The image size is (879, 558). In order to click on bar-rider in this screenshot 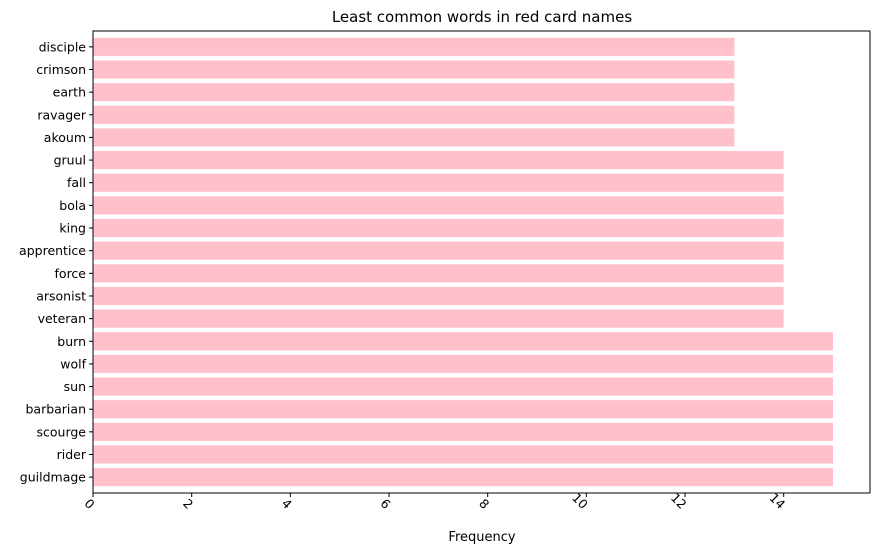, I will do `click(463, 454)`.